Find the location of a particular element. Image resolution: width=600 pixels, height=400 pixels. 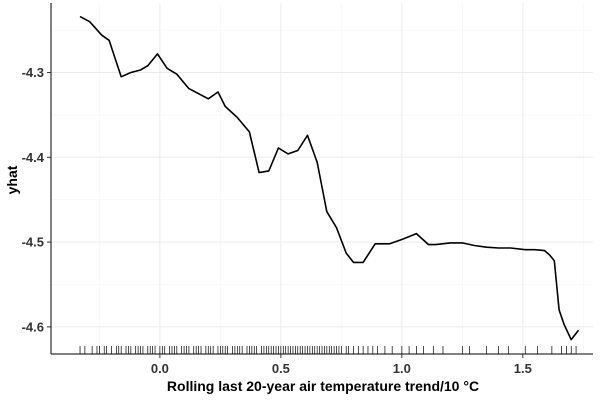

y-tick-label: -4.4 is located at coordinates (33, 157).